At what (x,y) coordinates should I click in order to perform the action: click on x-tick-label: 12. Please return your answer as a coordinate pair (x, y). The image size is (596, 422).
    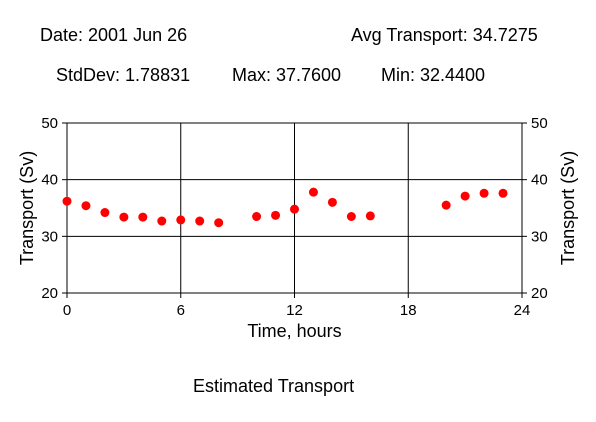
    Looking at the image, I should click on (294, 310).